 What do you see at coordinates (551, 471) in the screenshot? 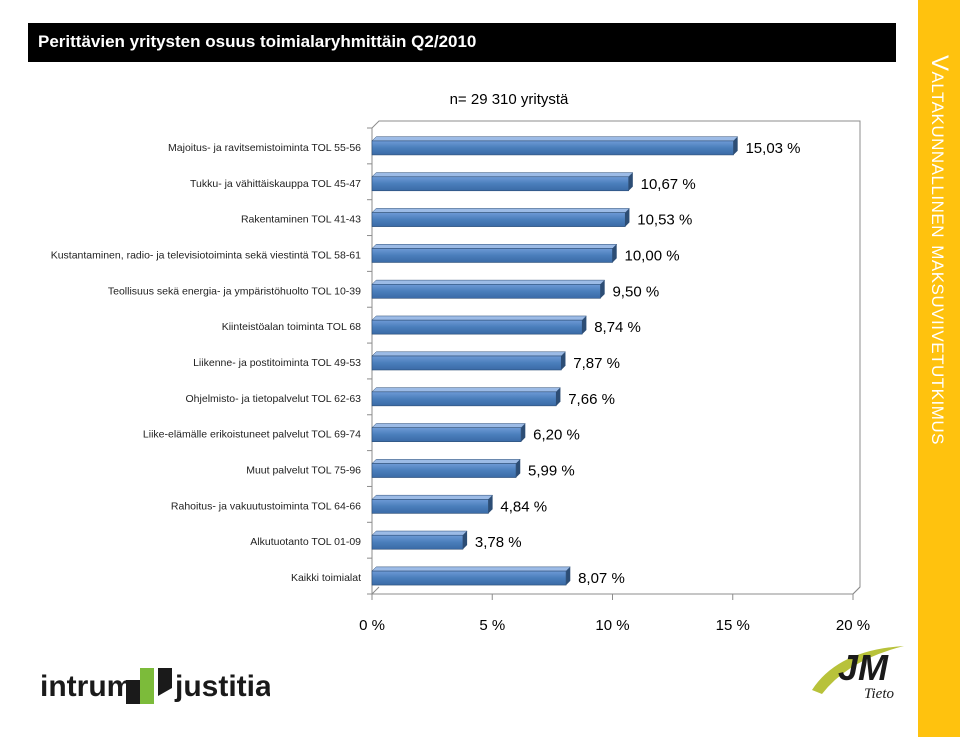
I see `value-label: 5,99 %` at bounding box center [551, 471].